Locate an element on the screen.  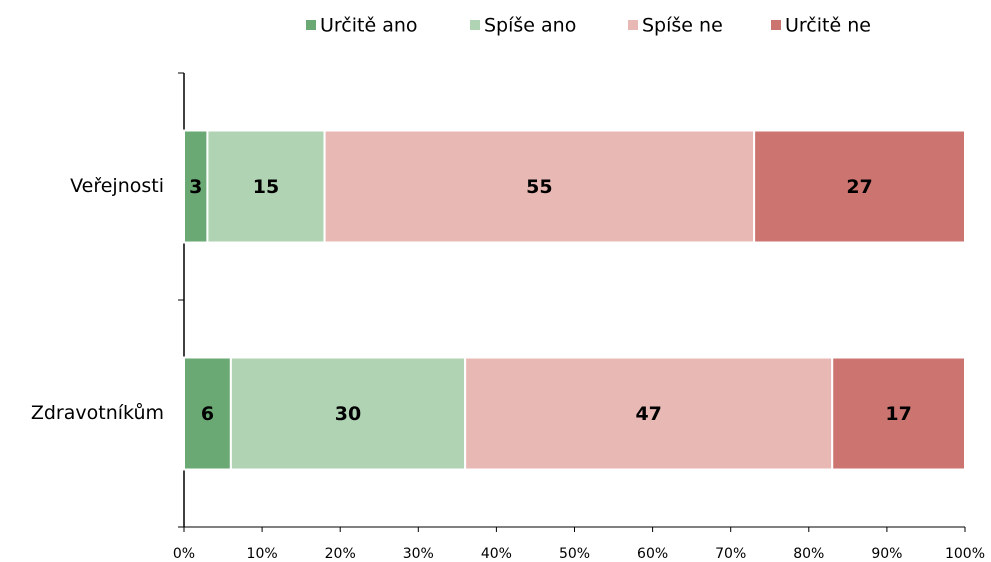
data-label: 6 is located at coordinates (207, 414).